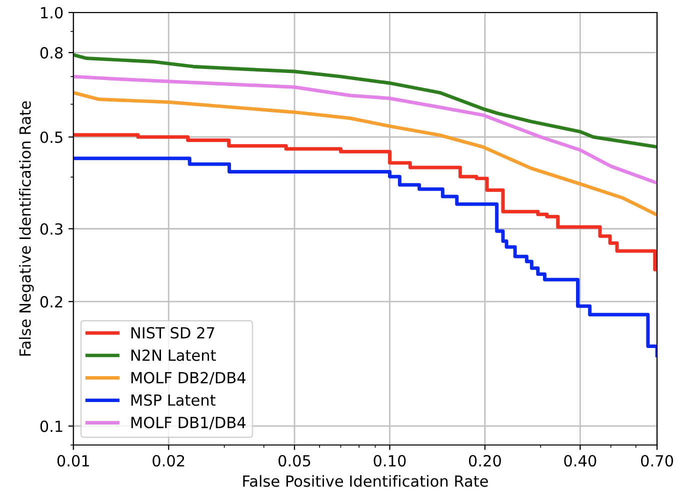 The width and height of the screenshot is (699, 500). What do you see at coordinates (188, 378) in the screenshot?
I see `legend-label: MOLF DB2/DB4` at bounding box center [188, 378].